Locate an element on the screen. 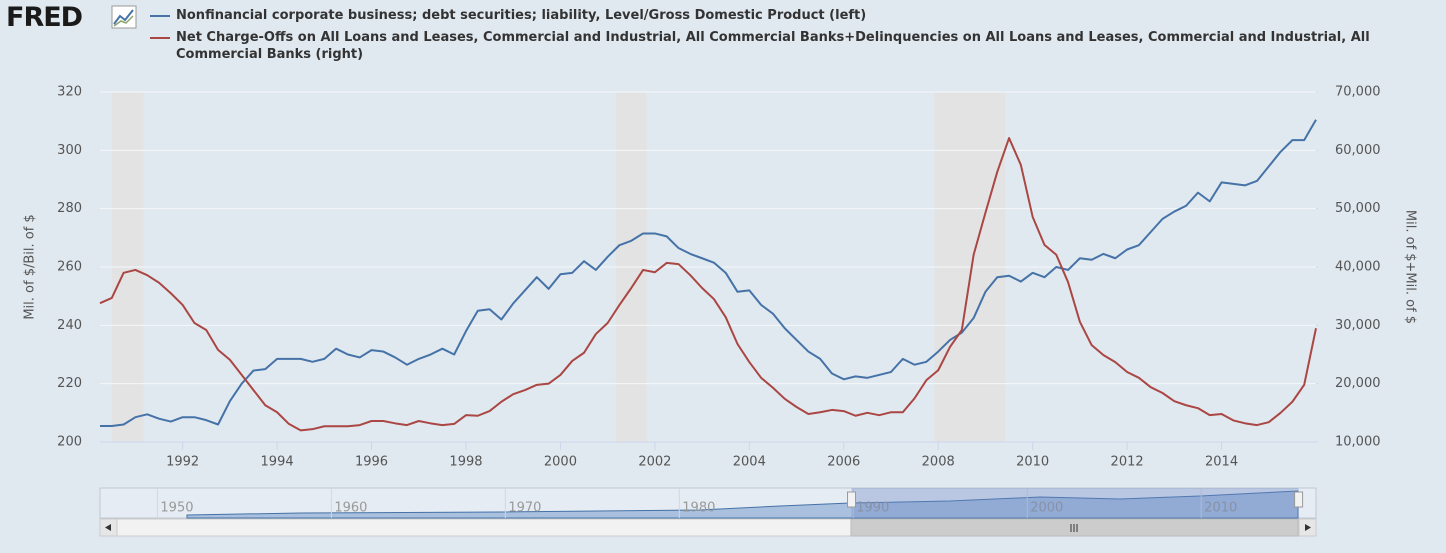 The image size is (1446, 553). logo: FRED is located at coordinates (44, 17).